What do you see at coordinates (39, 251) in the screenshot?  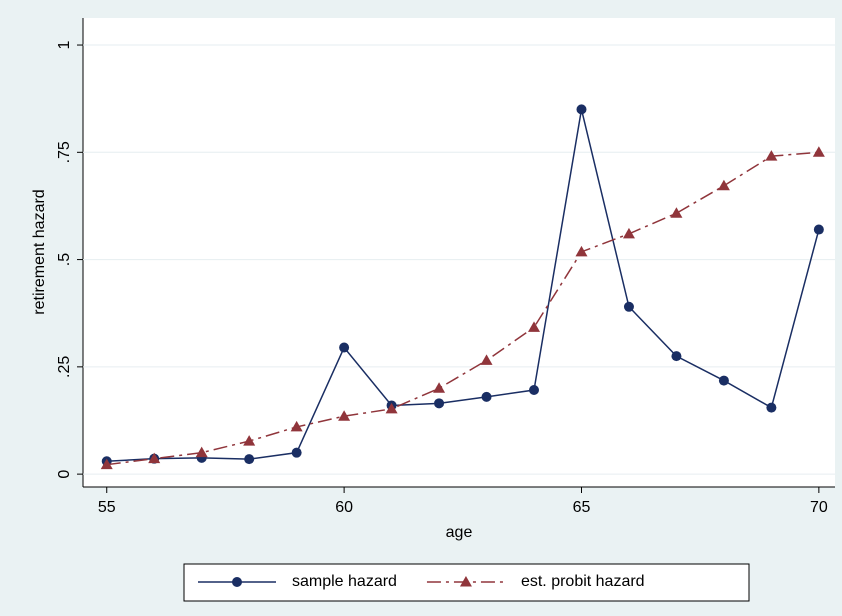 I see `y-axis-label: retirement hazard` at bounding box center [39, 251].